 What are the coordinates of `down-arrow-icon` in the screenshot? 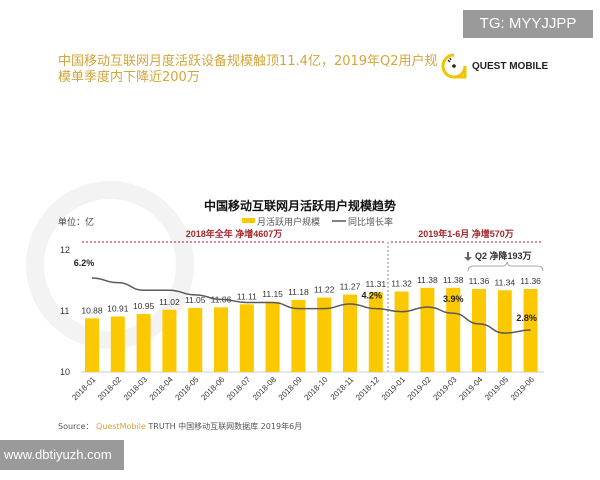 It's located at (468, 256).